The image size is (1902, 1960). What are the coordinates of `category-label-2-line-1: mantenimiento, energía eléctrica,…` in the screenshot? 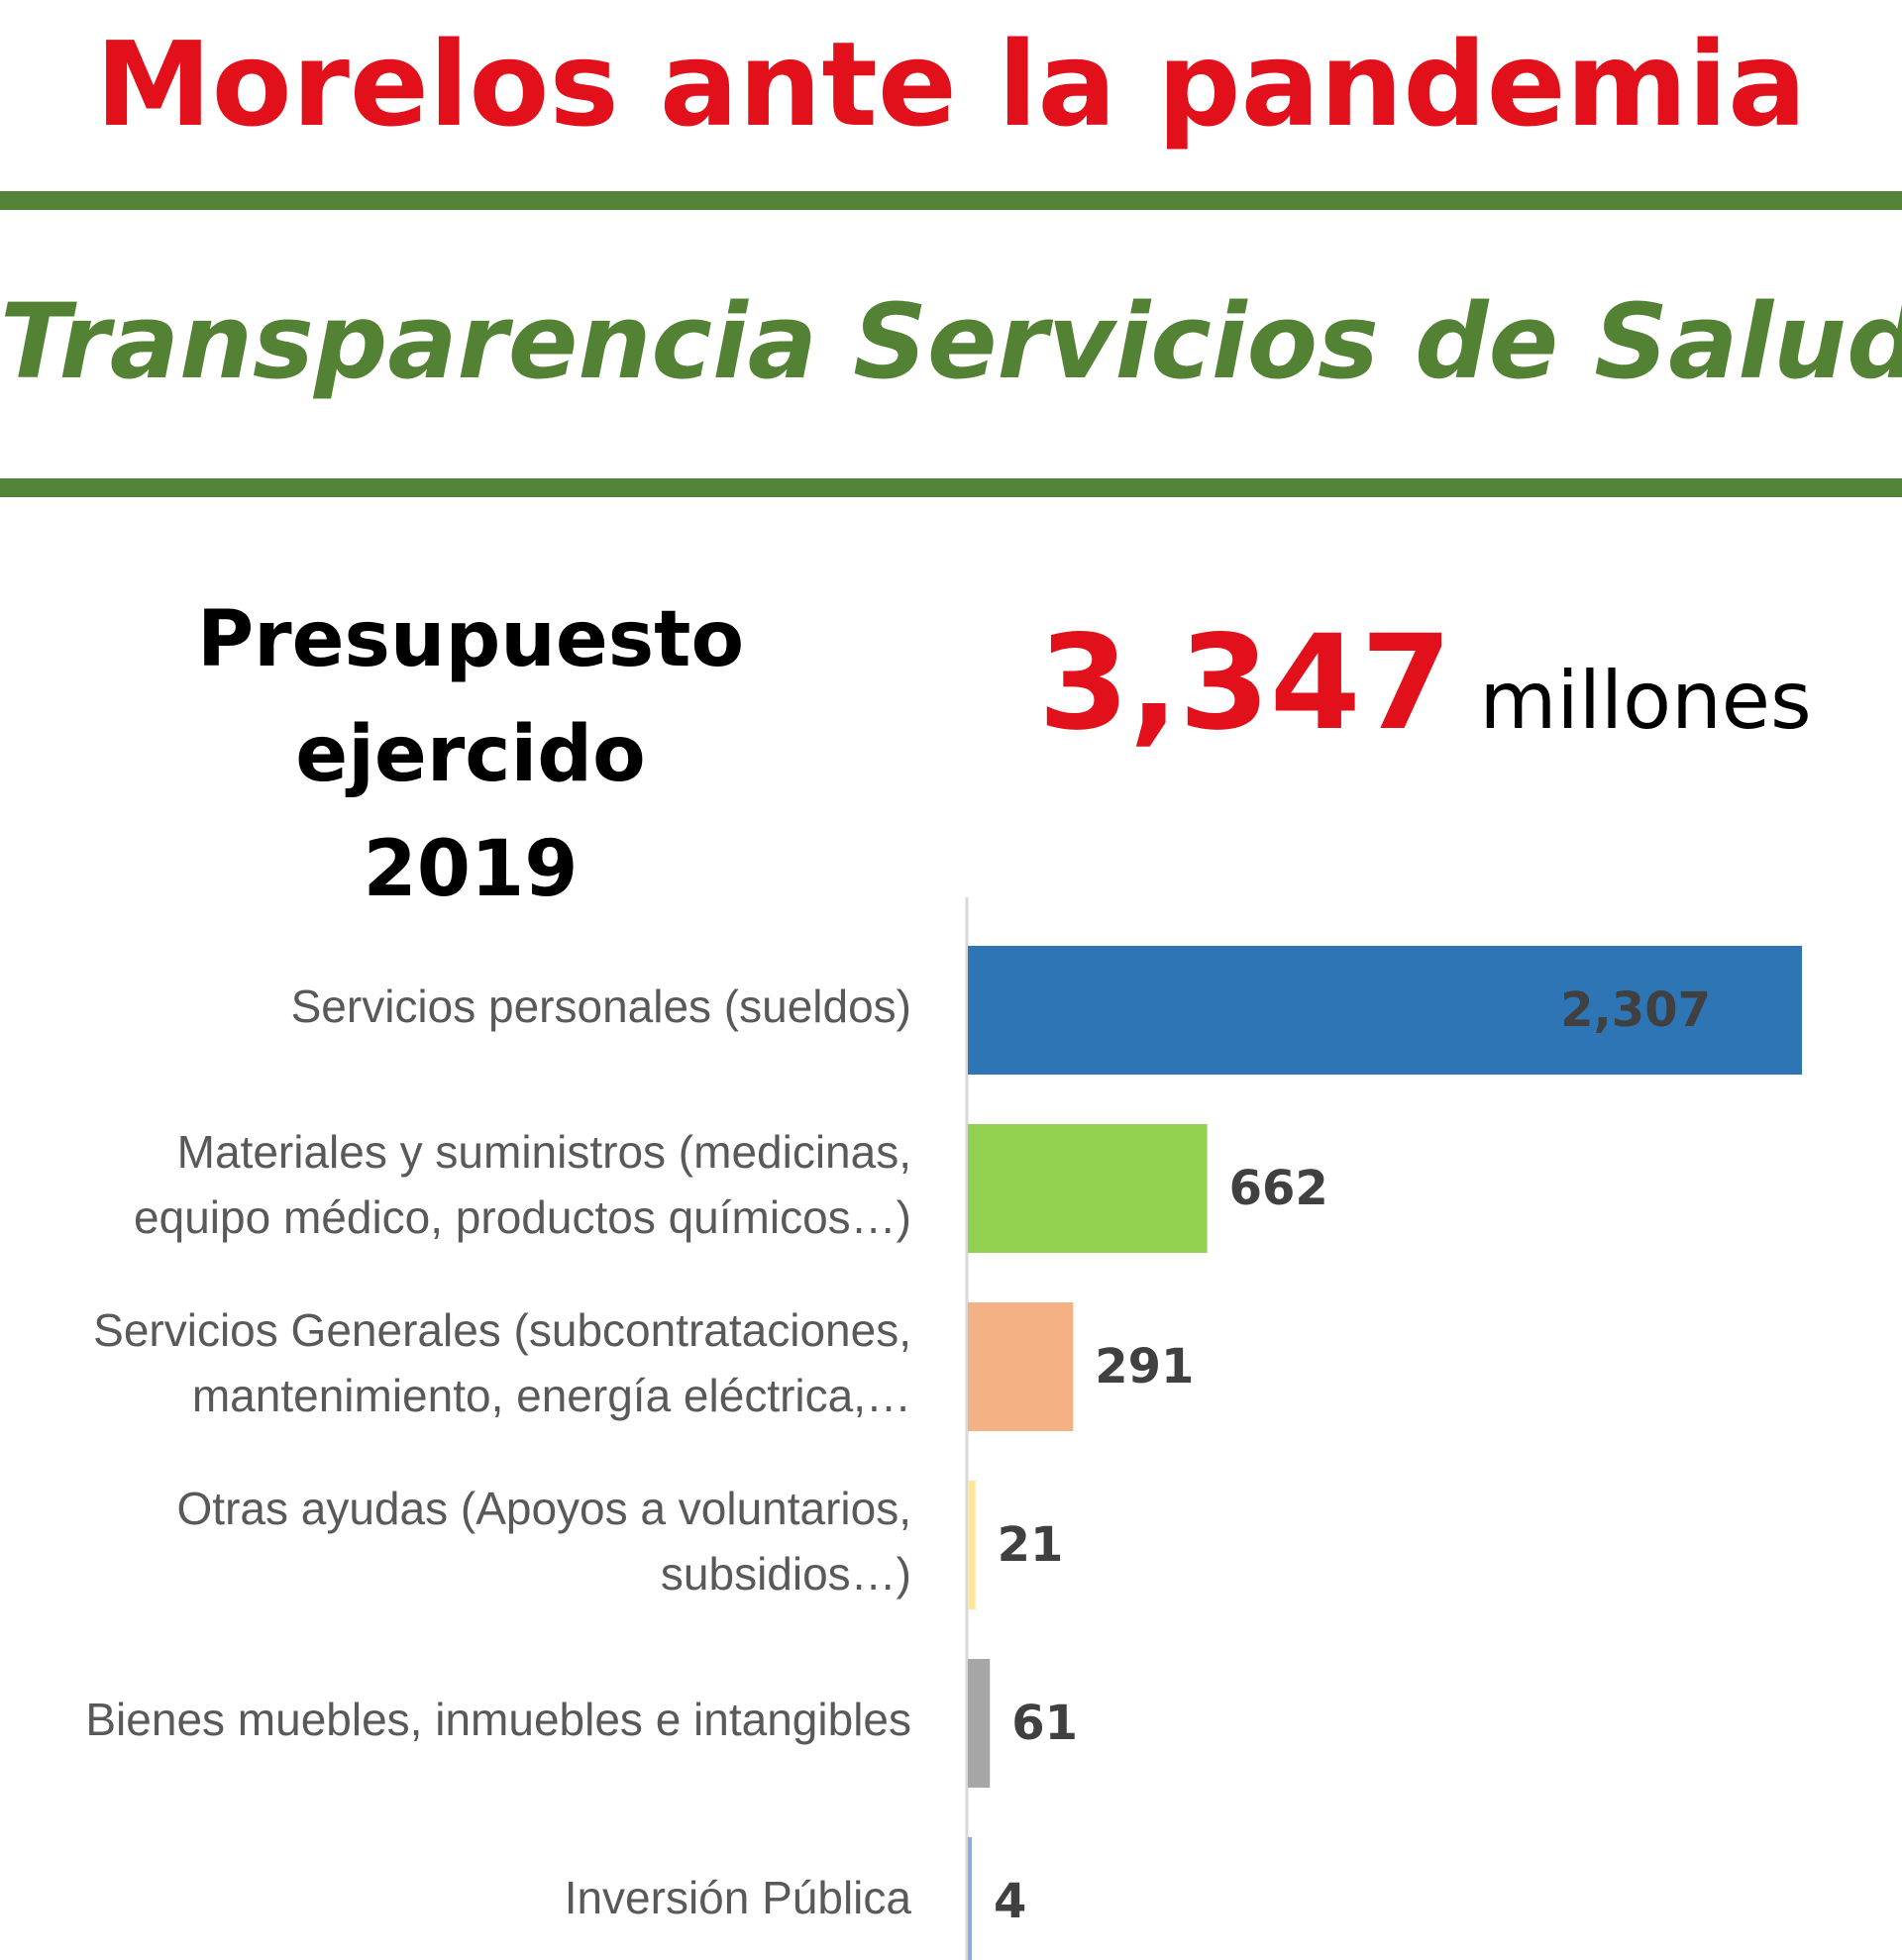 It's located at (551, 1395).